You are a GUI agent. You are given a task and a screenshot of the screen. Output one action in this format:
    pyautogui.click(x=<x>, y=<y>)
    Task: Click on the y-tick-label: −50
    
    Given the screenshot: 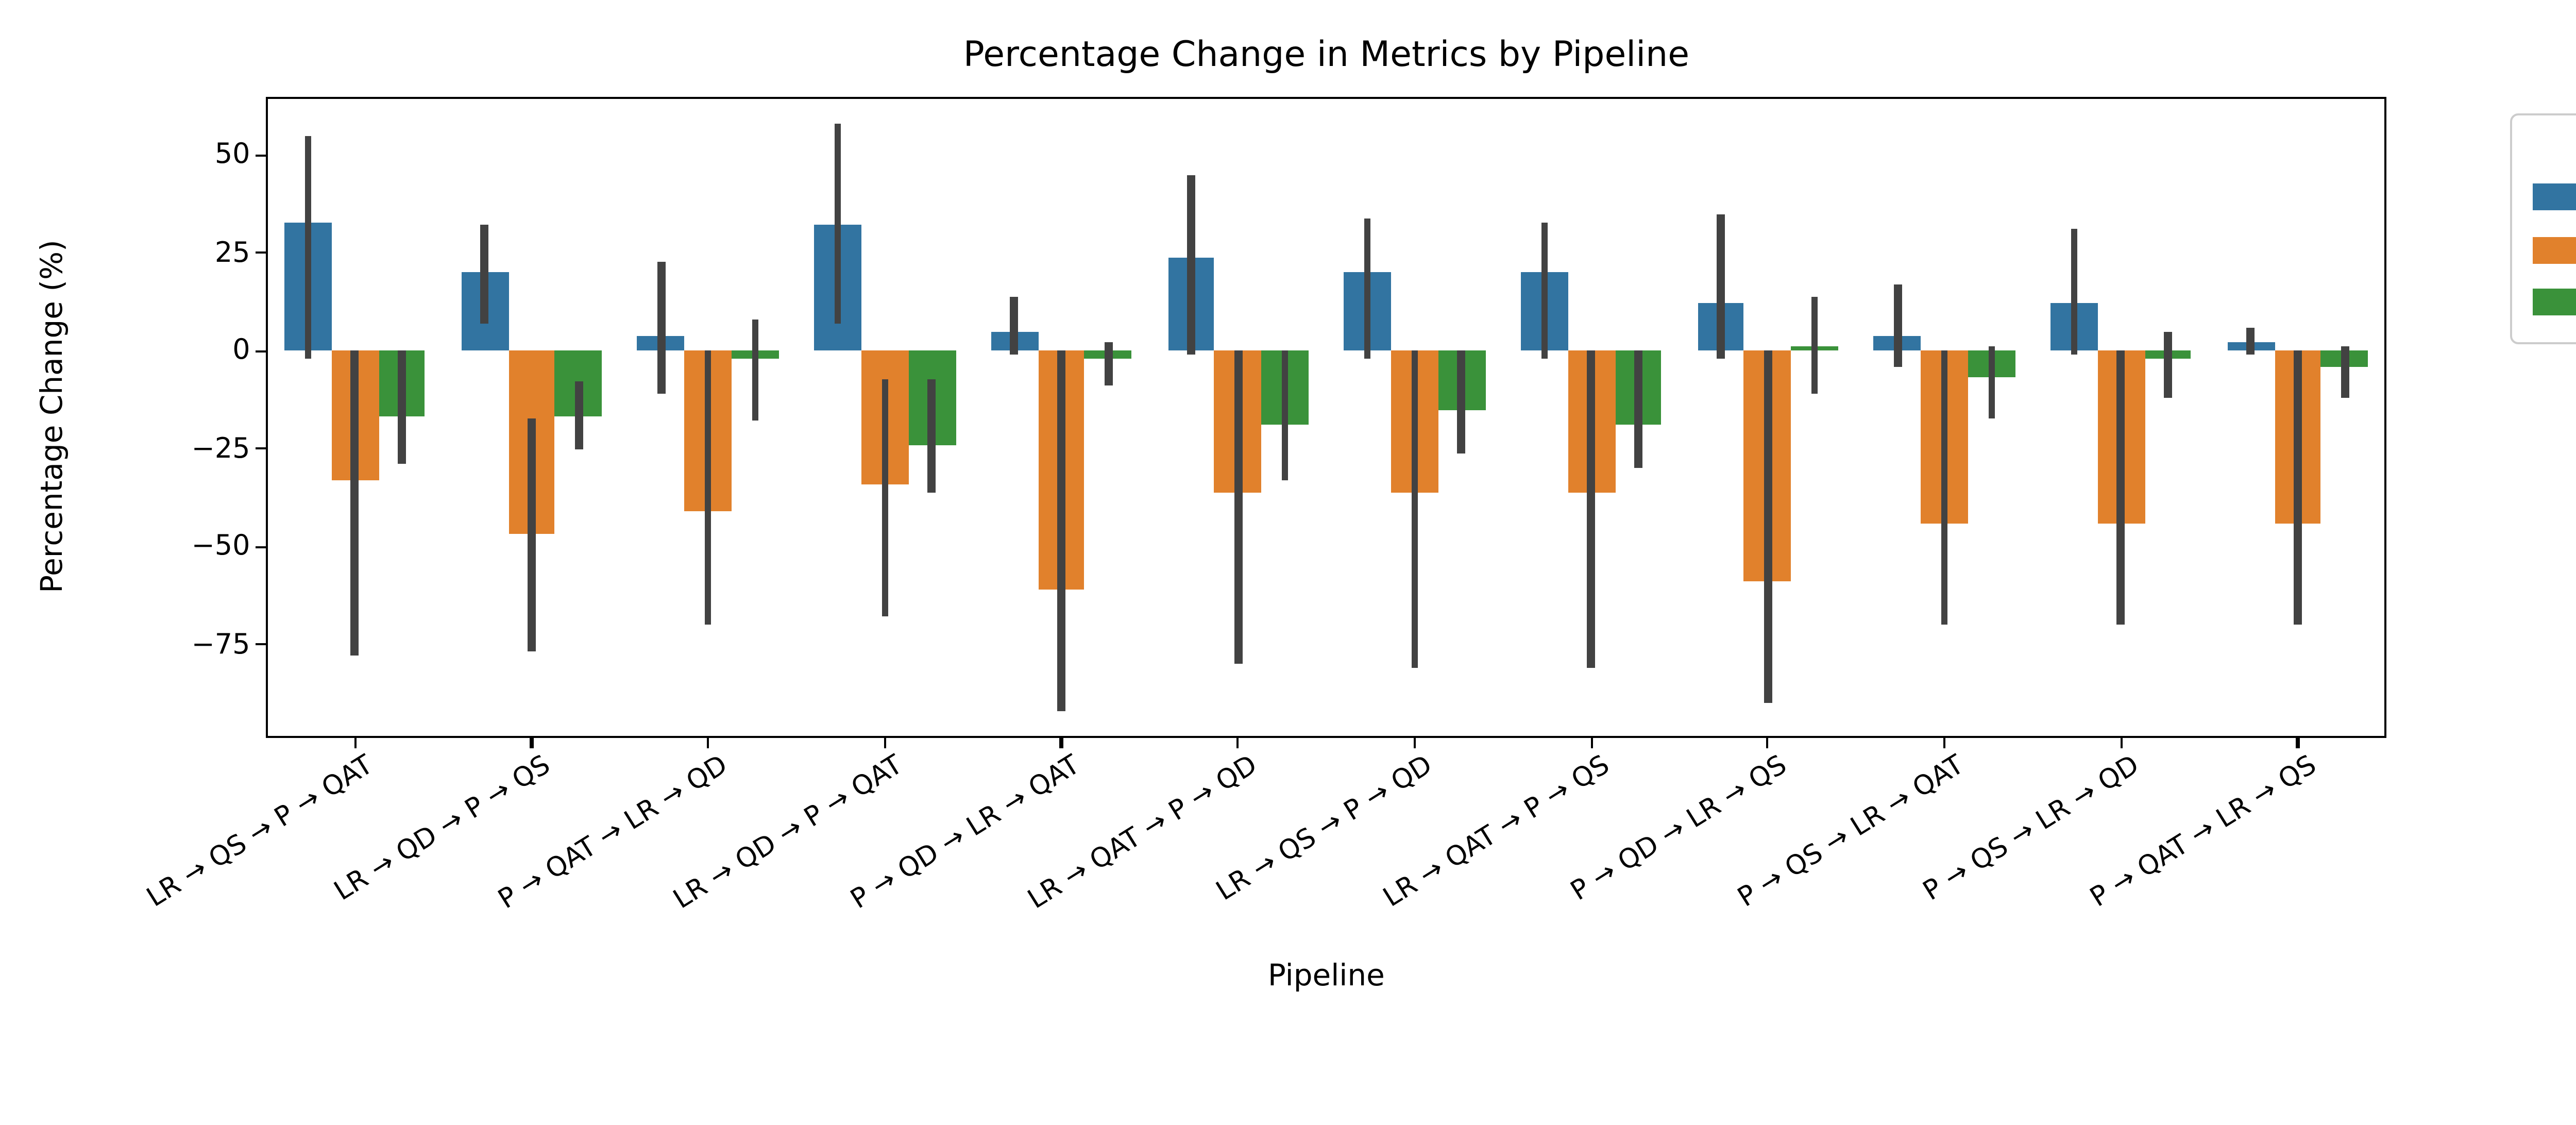 What is the action you would take?
    pyautogui.click(x=220, y=546)
    